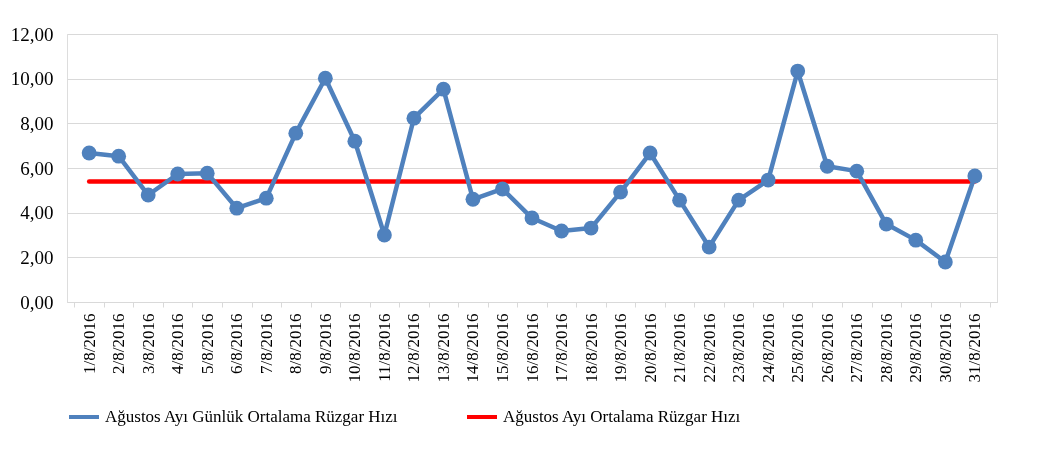  Describe the element at coordinates (443, 348) in the screenshot. I see `x-tick-label: 13/8/2016` at that location.